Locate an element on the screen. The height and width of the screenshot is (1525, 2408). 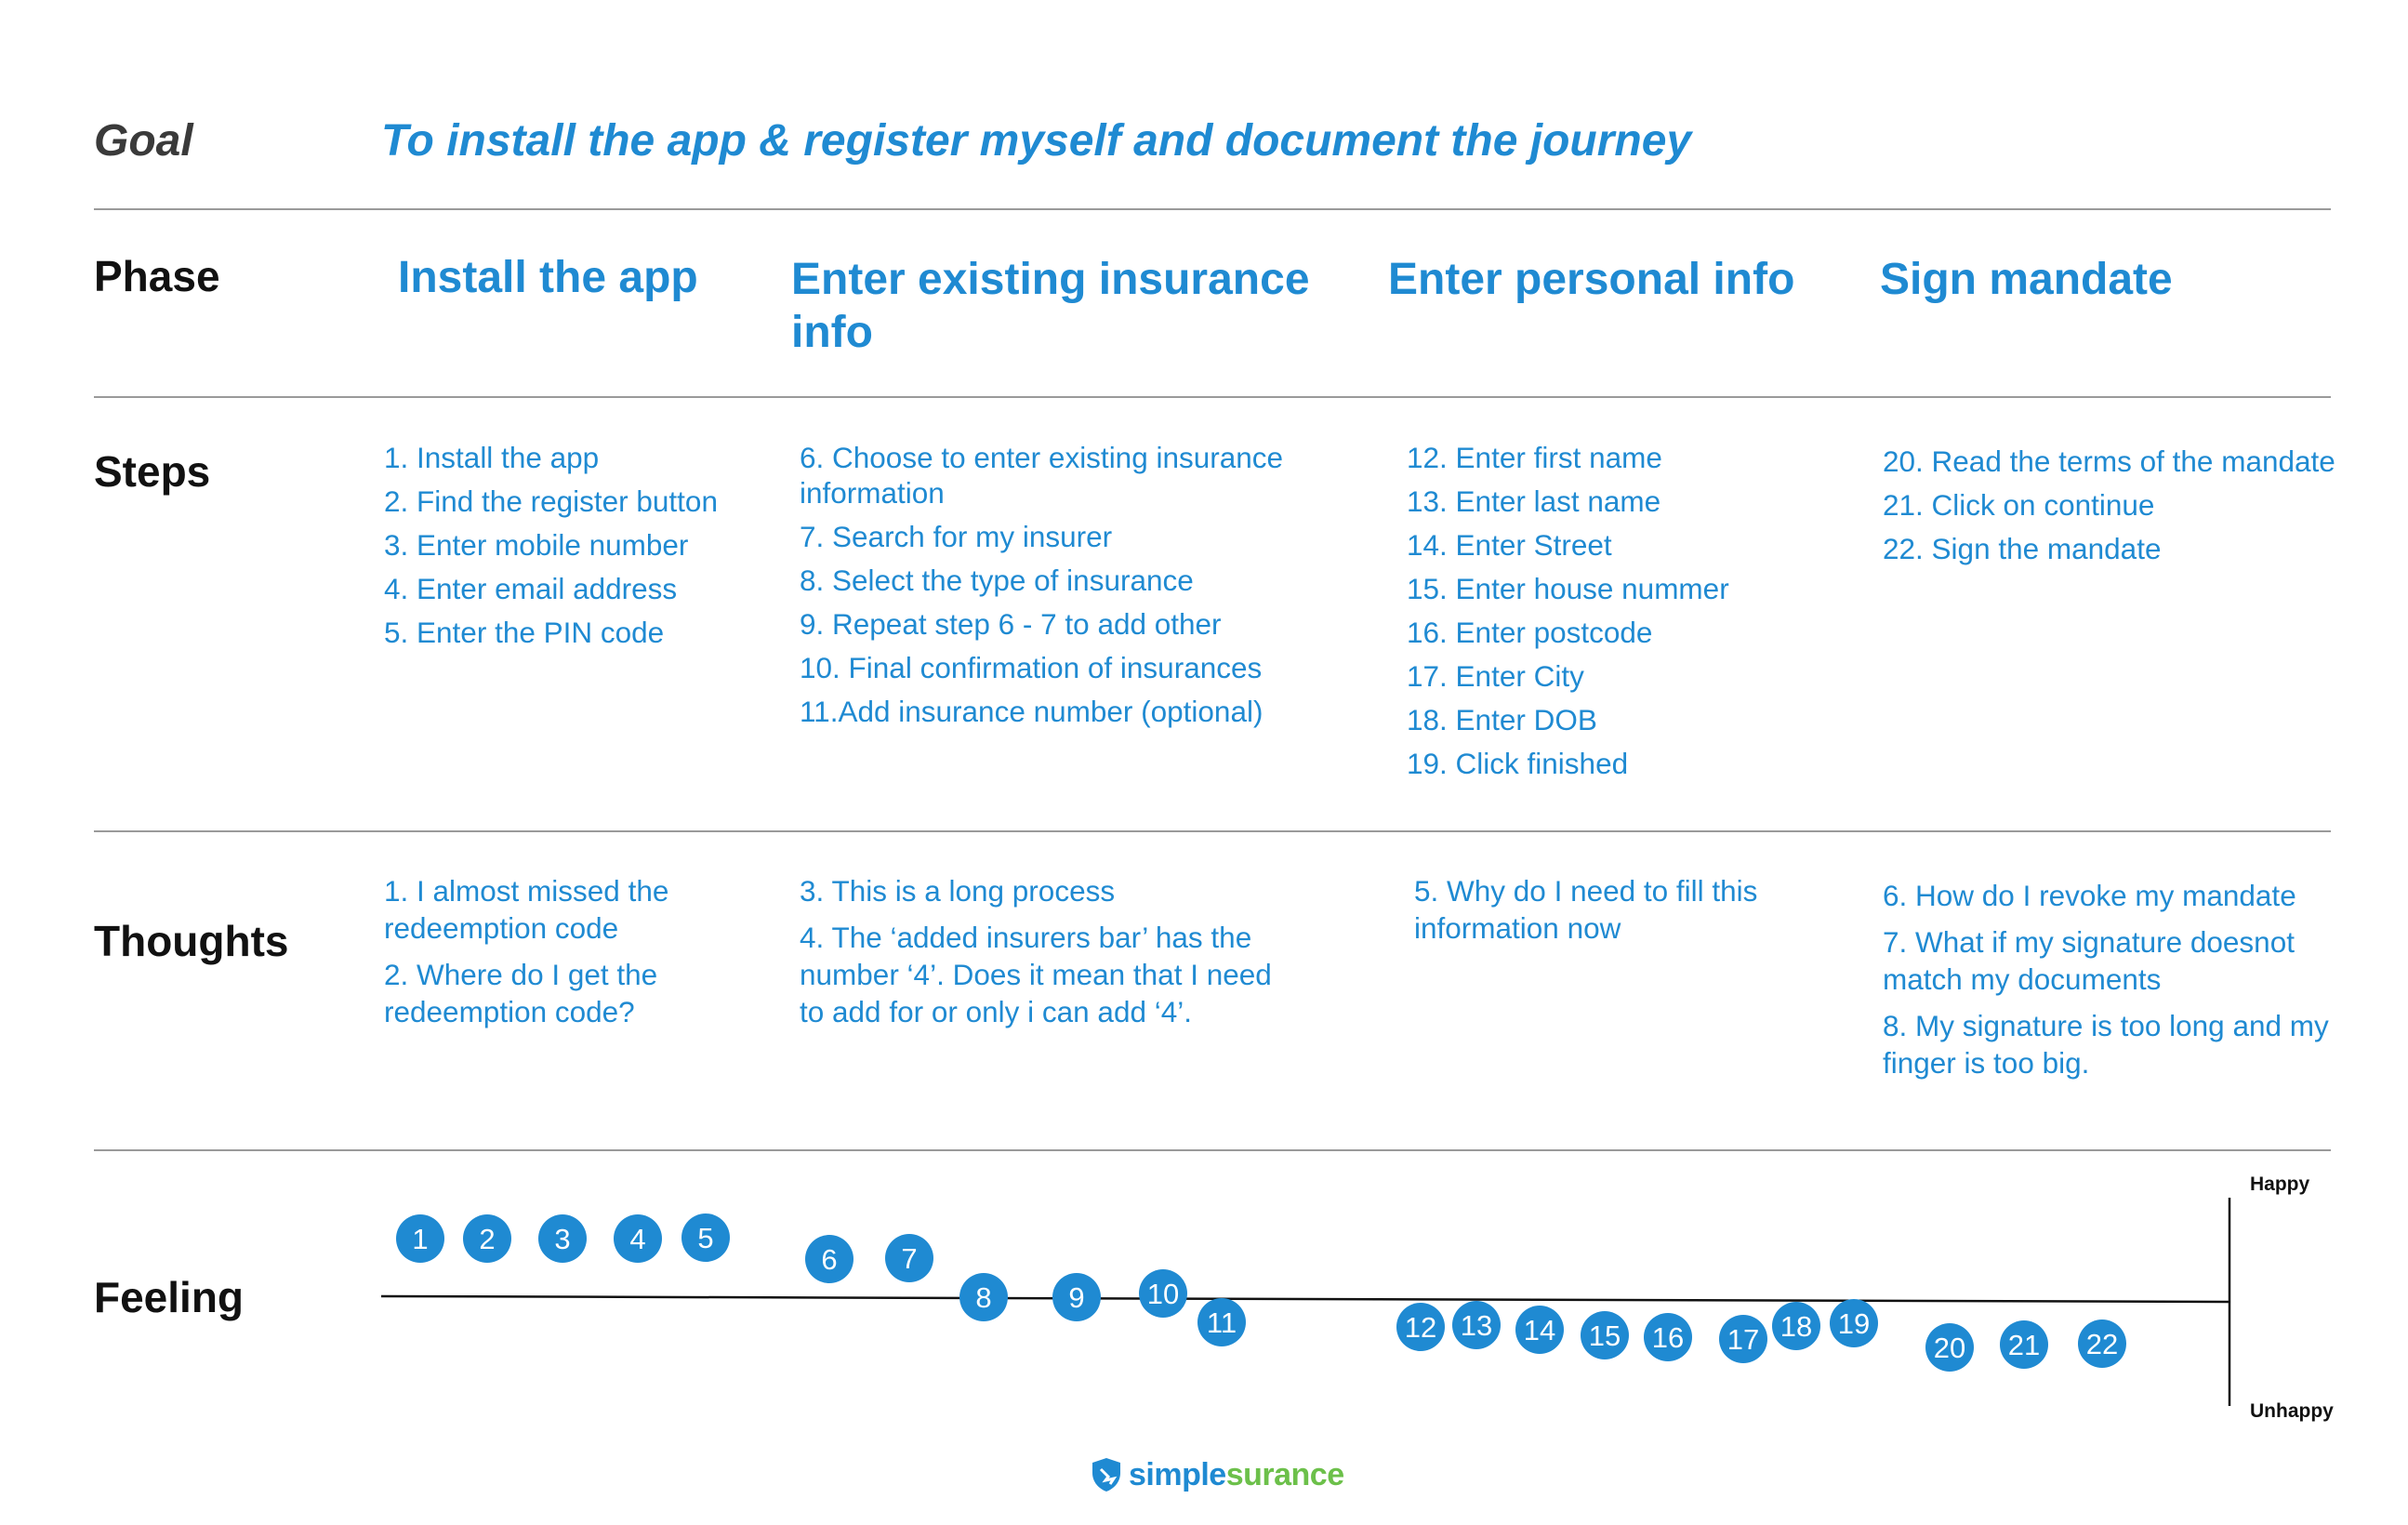
feeling-point-8: 8 is located at coordinates (983, 1297).